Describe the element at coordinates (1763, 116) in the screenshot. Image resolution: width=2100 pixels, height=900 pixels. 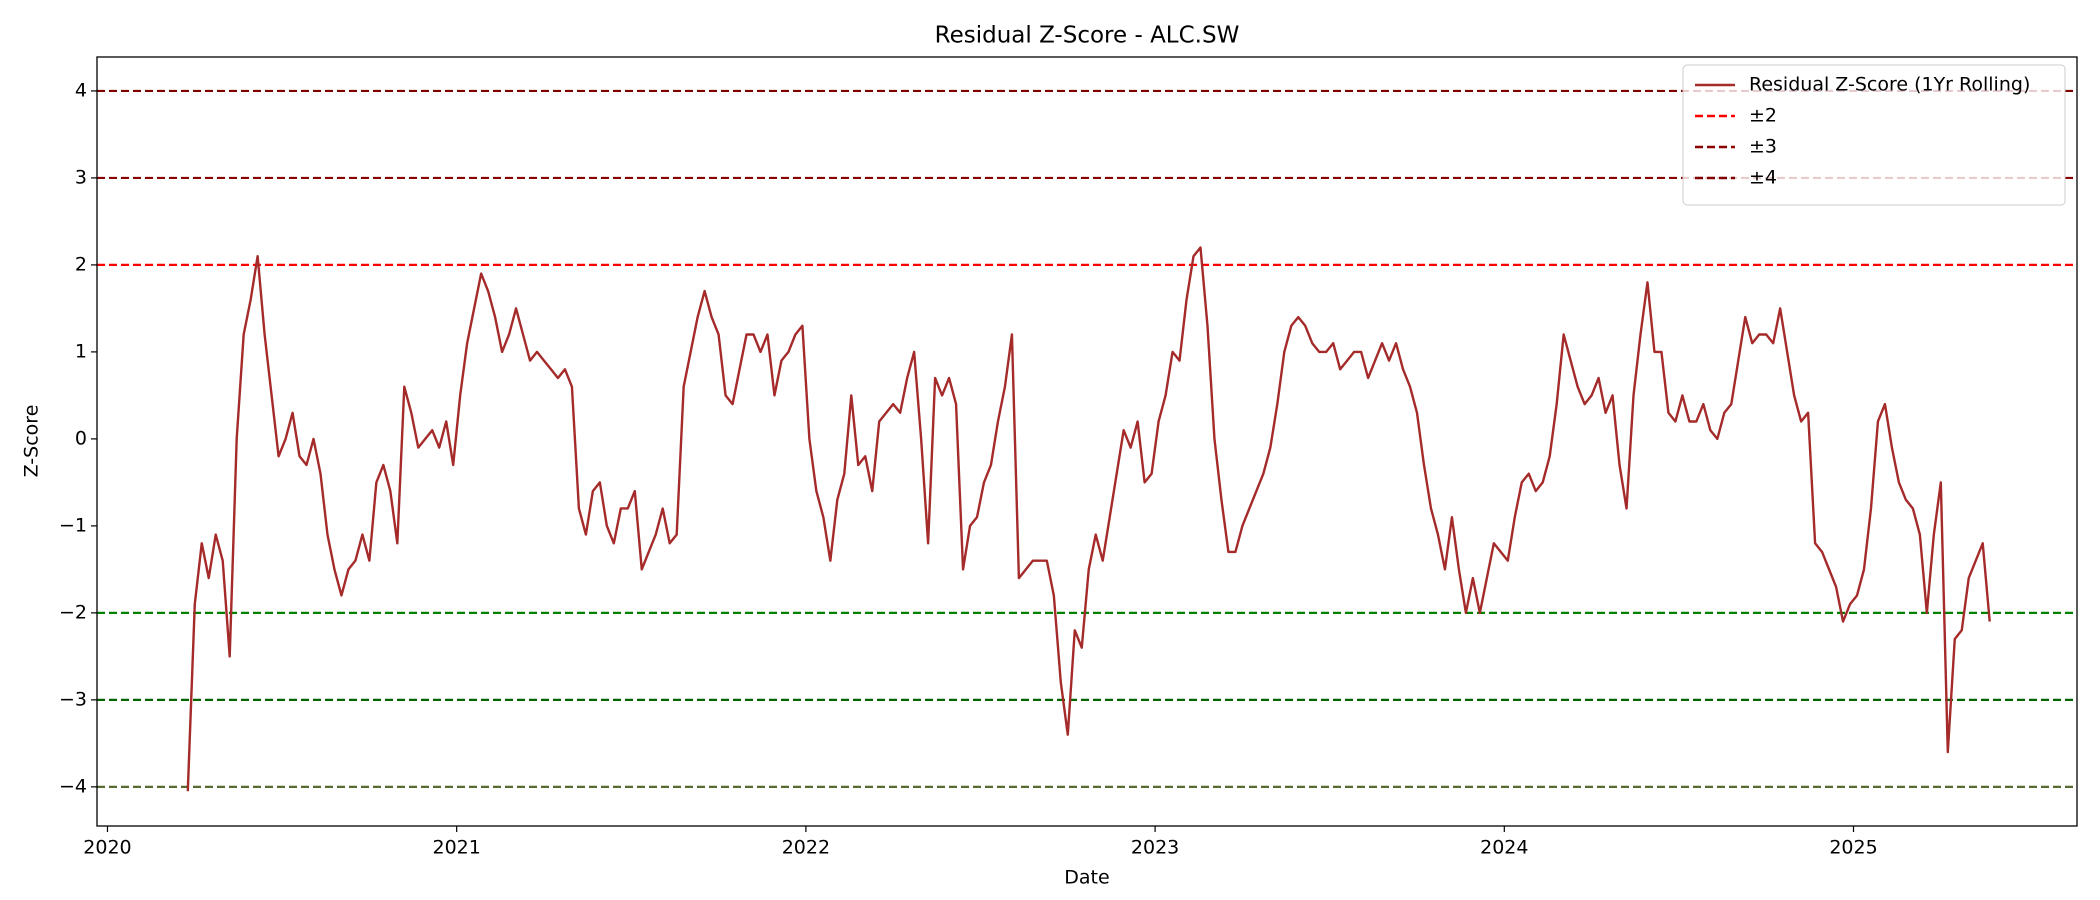
I see `legend-label: ±2` at that location.